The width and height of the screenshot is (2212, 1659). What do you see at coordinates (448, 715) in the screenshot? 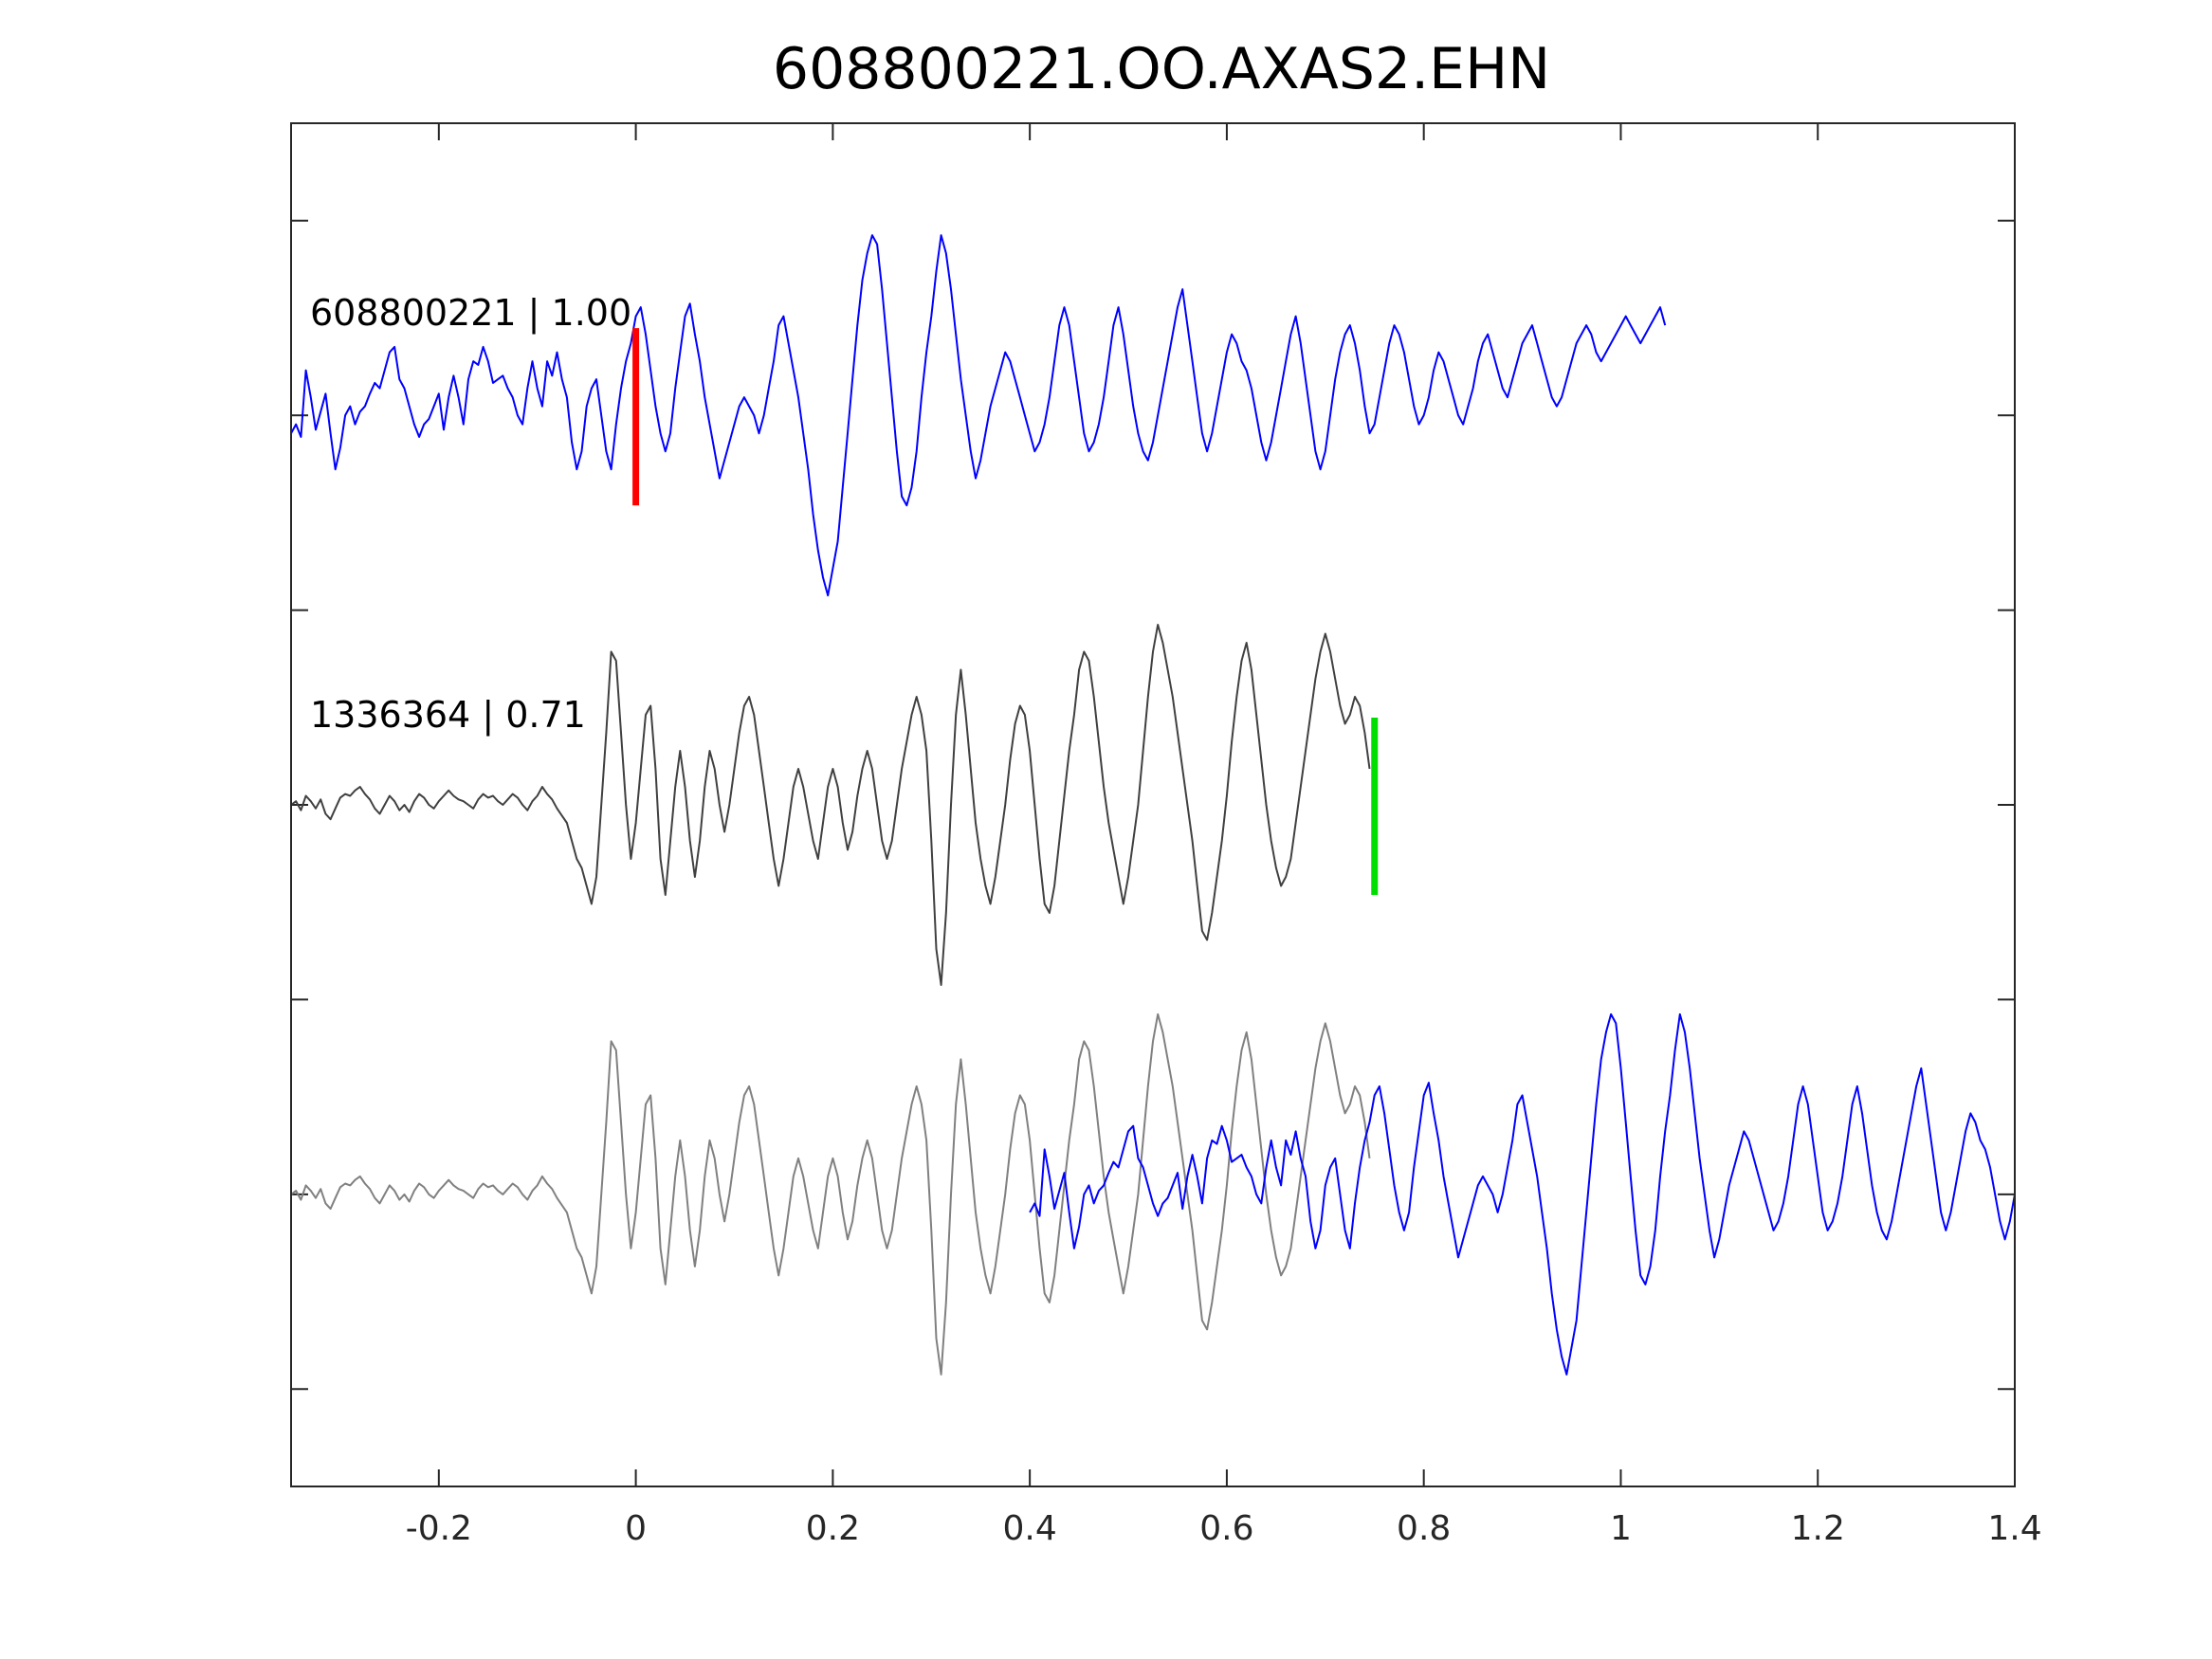
I see `trace-label-panel-2: 1336364 | 0.71` at bounding box center [448, 715].